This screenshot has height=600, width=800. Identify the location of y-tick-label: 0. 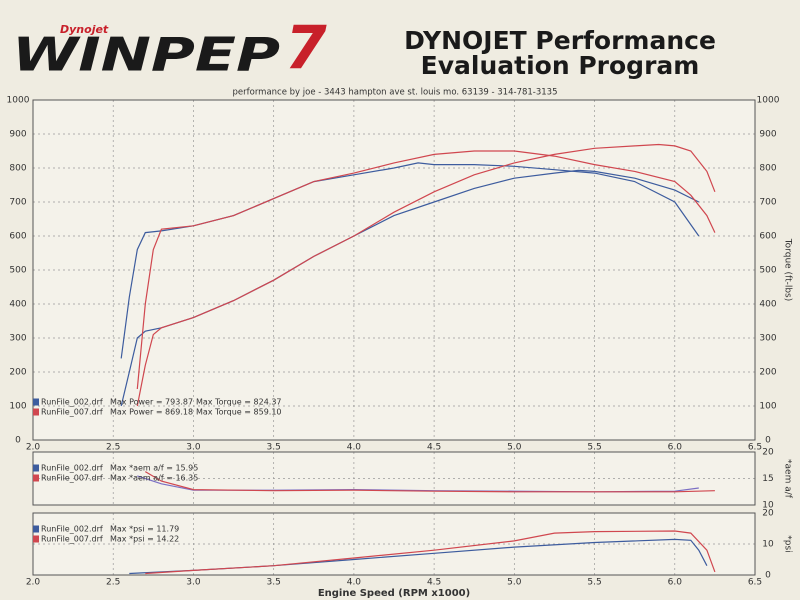
(18, 441).